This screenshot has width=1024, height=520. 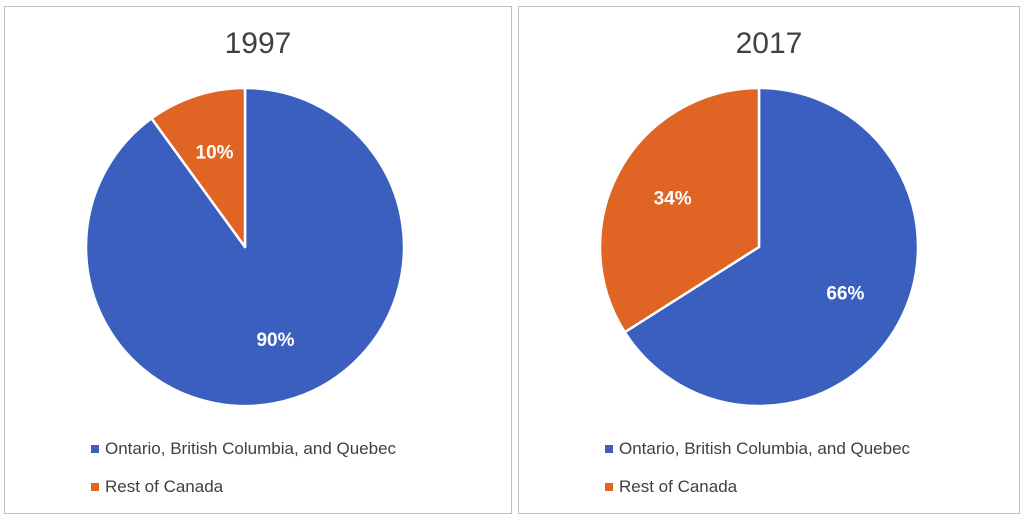 What do you see at coordinates (258, 43) in the screenshot?
I see `chart-title: 1997` at bounding box center [258, 43].